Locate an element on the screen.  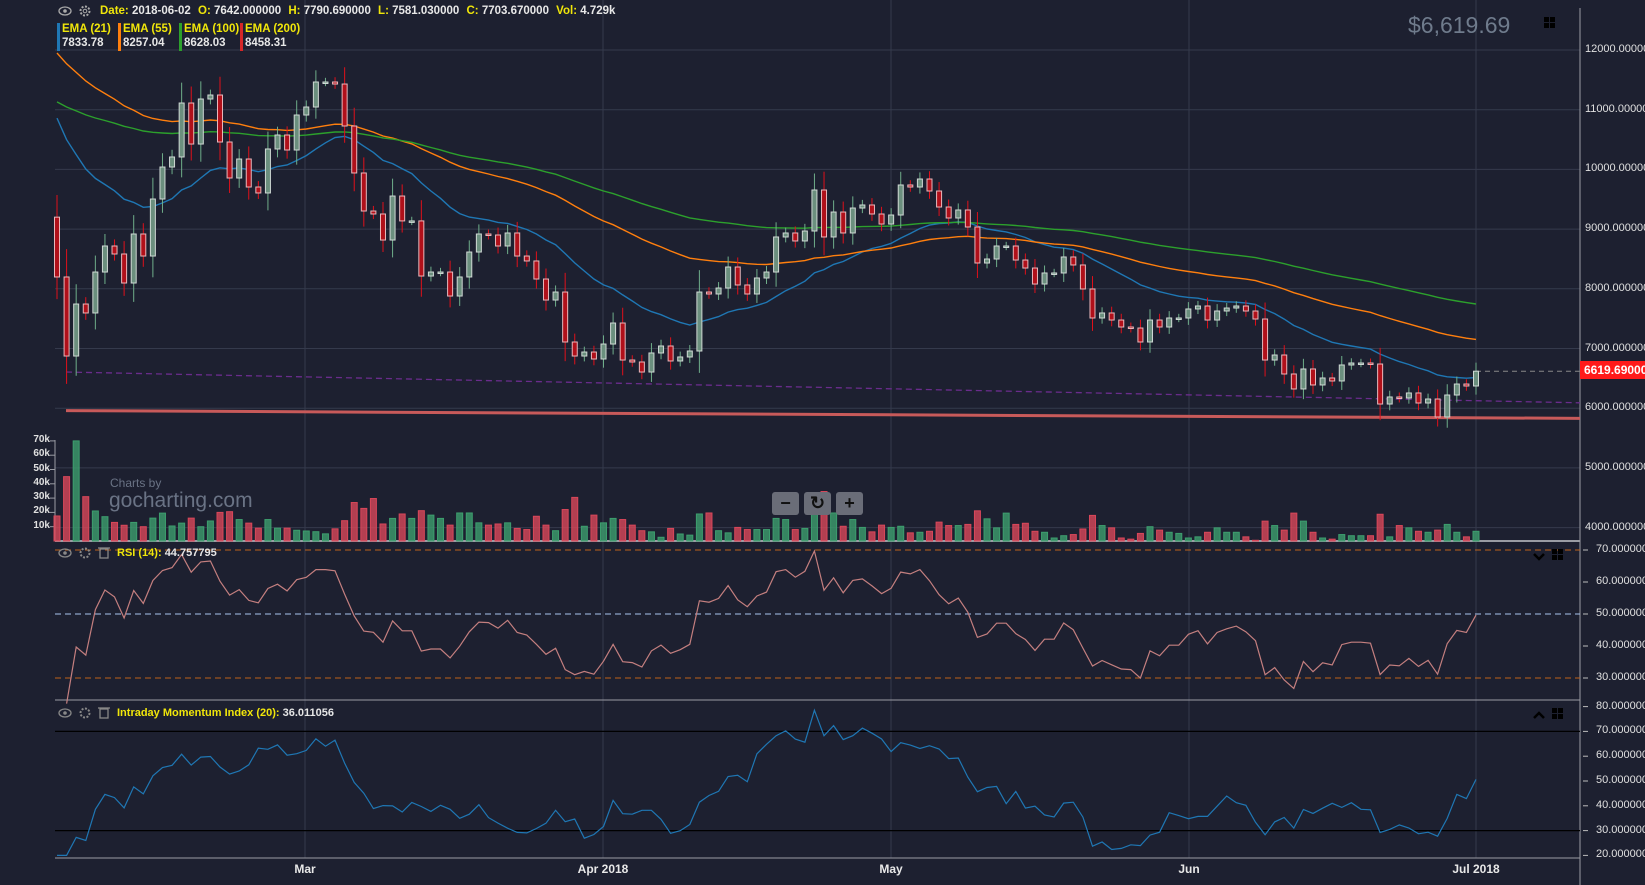
x-axis-label: Mar is located at coordinates (305, 869).